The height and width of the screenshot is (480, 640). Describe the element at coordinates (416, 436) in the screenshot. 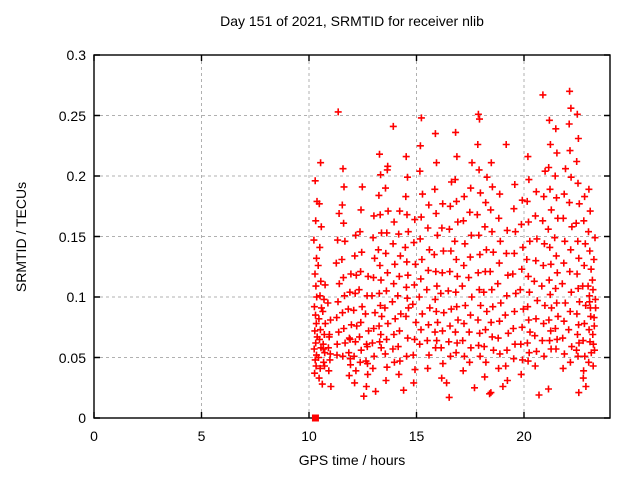

I see `x-tick-label: 15` at that location.